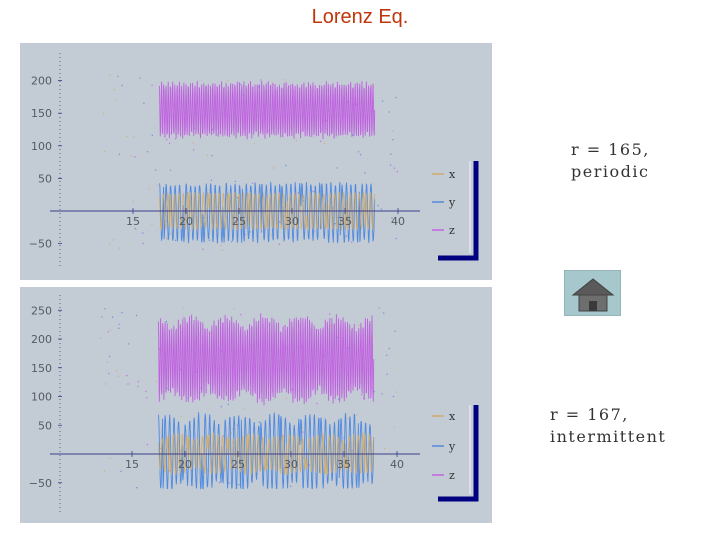 The image size is (720, 540). Describe the element at coordinates (267, 211) in the screenshot. I see `series-line-x` at that location.